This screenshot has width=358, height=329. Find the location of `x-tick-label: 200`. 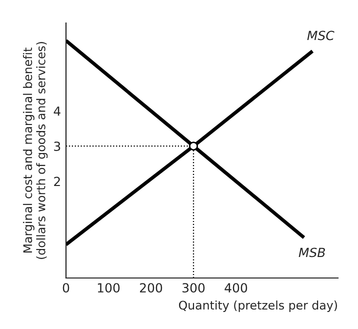

x-tick-label: 200 is located at coordinates (151, 288).